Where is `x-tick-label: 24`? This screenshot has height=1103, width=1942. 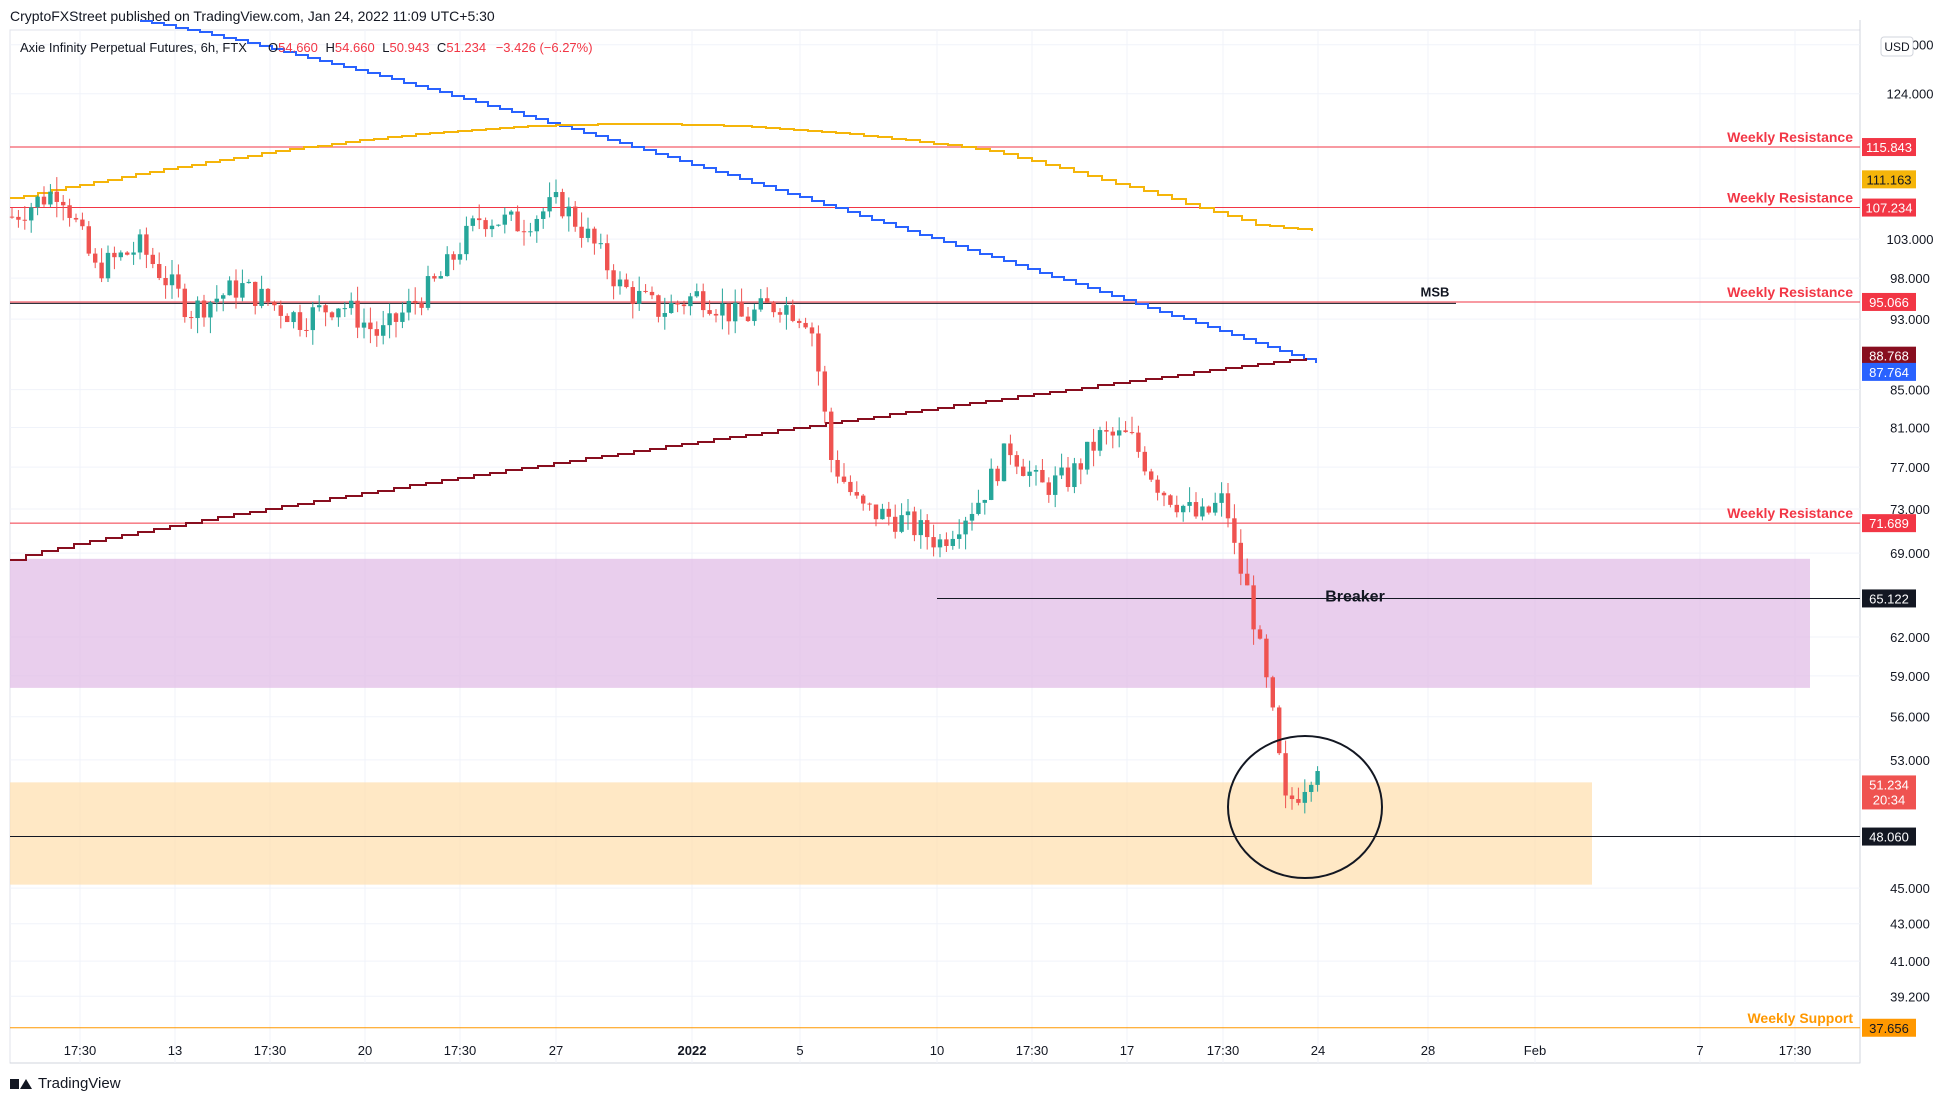 x-tick-label: 24 is located at coordinates (1318, 1050).